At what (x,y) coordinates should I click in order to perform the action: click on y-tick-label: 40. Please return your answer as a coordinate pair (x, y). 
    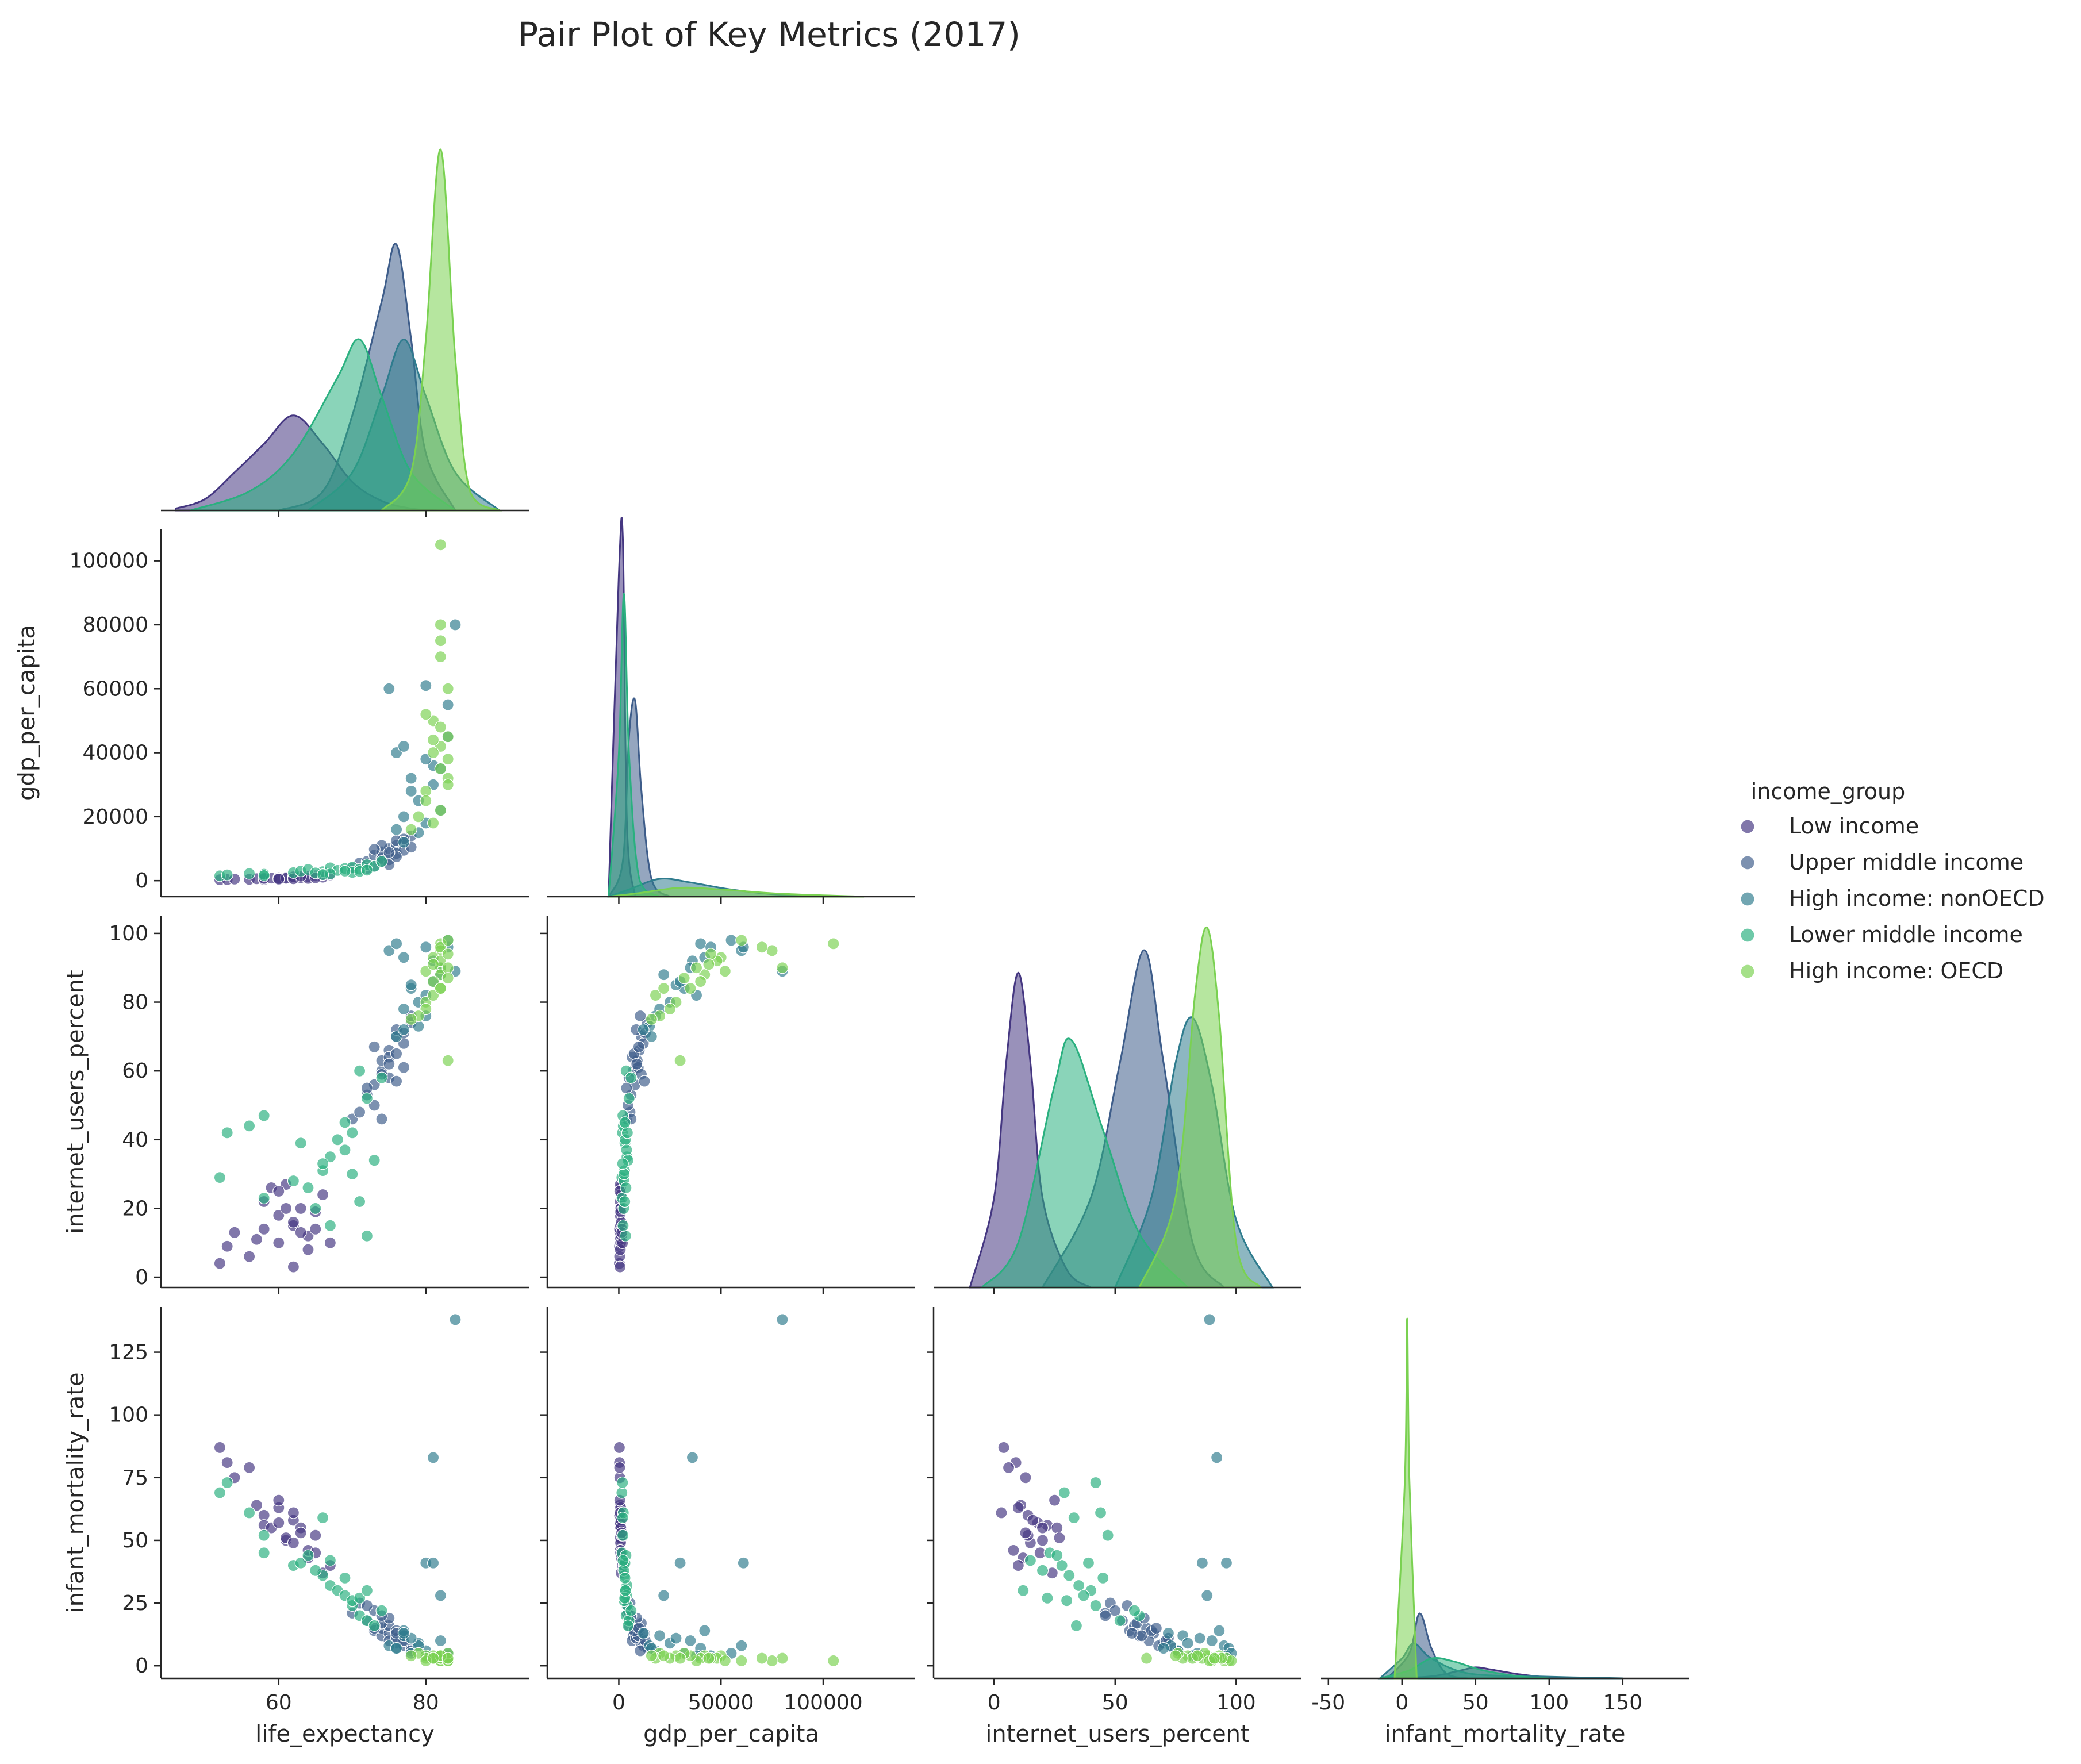
    Looking at the image, I should click on (135, 1140).